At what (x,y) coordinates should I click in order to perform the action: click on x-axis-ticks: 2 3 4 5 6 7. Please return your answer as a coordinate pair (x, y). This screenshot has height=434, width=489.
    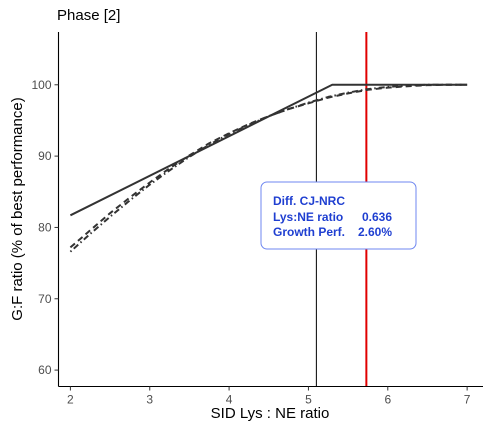
    Looking at the image, I should click on (269, 396).